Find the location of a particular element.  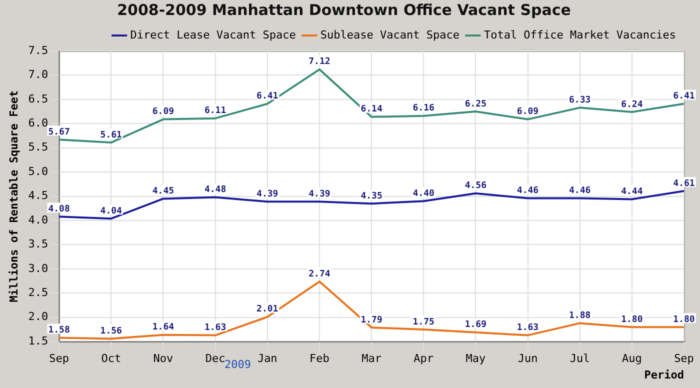

data-label: 6.16 is located at coordinates (423, 109).